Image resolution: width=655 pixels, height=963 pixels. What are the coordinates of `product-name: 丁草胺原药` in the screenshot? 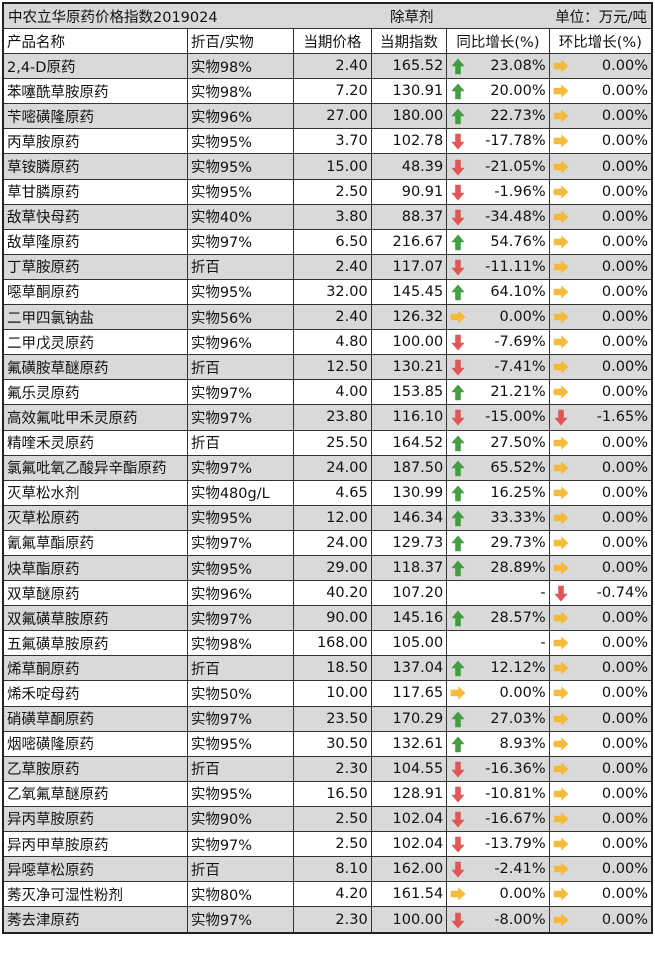 It's located at (96, 266).